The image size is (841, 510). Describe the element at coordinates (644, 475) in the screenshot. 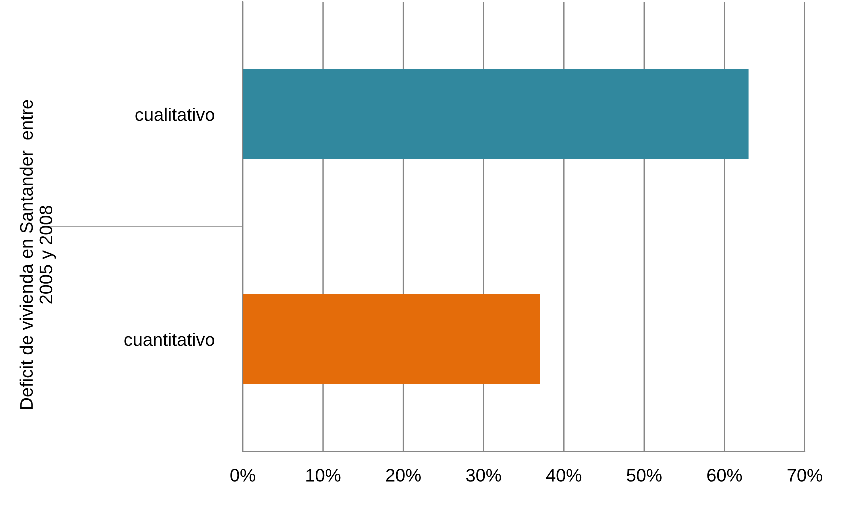

I see `x-tick-label: 50%` at that location.